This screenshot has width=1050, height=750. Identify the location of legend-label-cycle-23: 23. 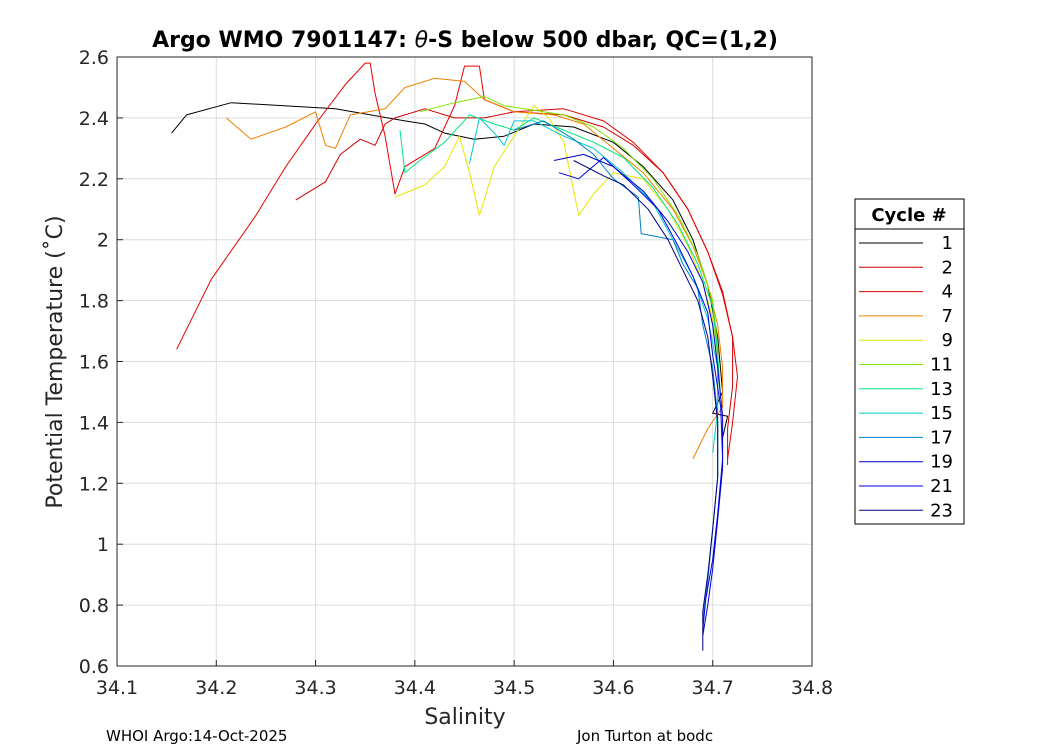
(941, 510).